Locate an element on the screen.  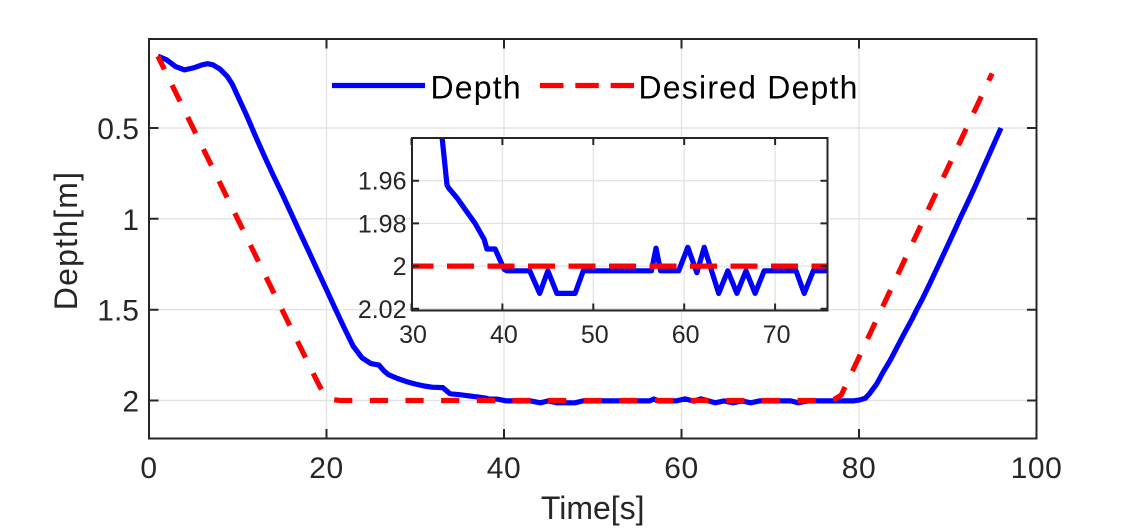
svg-text: 0.5 is located at coordinates (118, 129).